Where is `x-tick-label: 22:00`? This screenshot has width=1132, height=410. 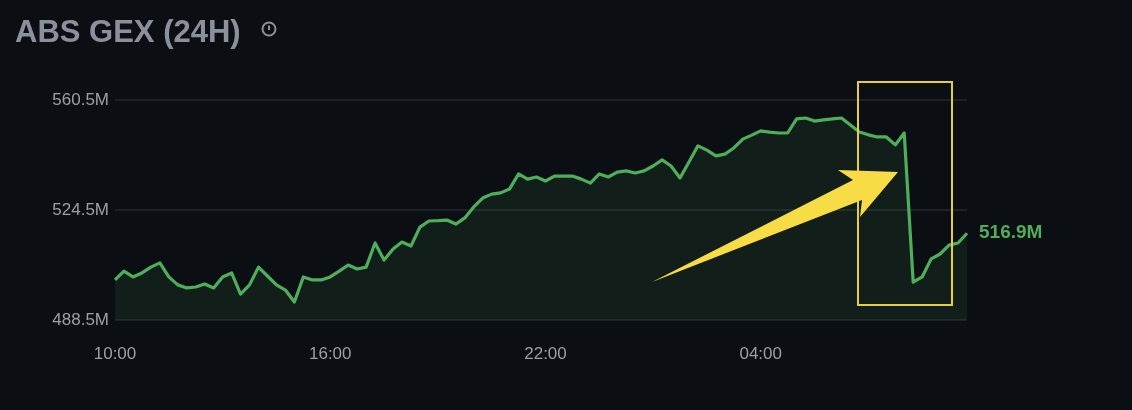
x-tick-label: 22:00 is located at coordinates (545, 353).